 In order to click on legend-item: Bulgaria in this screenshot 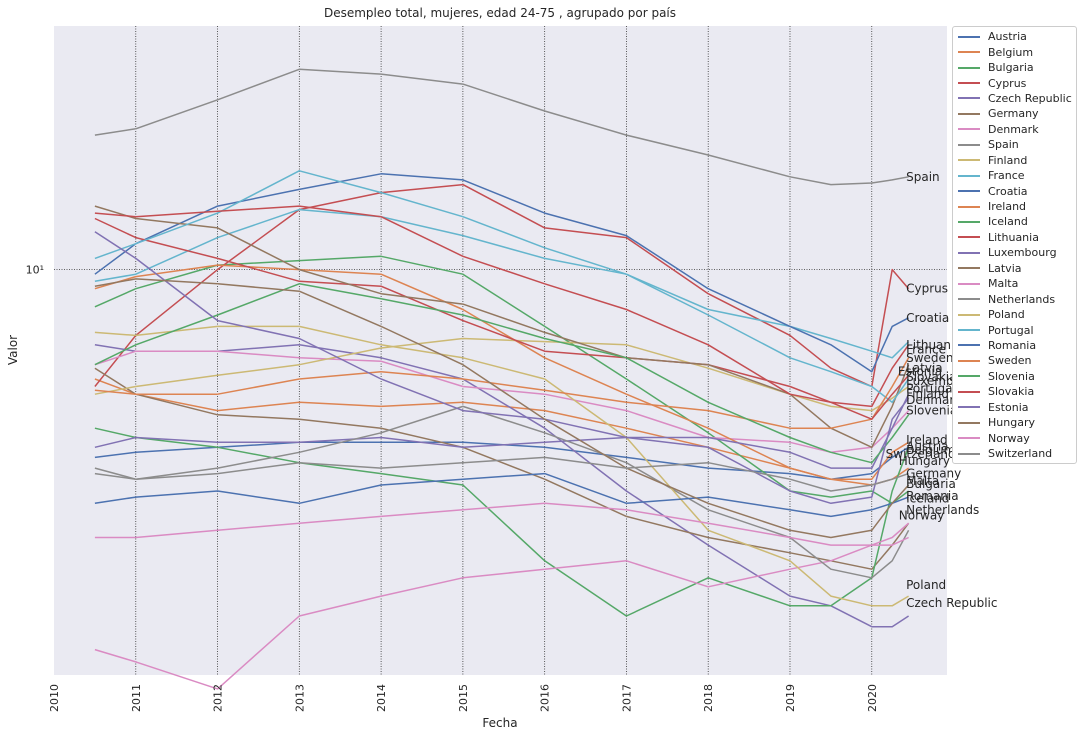, I will do `click(1014, 67)`.